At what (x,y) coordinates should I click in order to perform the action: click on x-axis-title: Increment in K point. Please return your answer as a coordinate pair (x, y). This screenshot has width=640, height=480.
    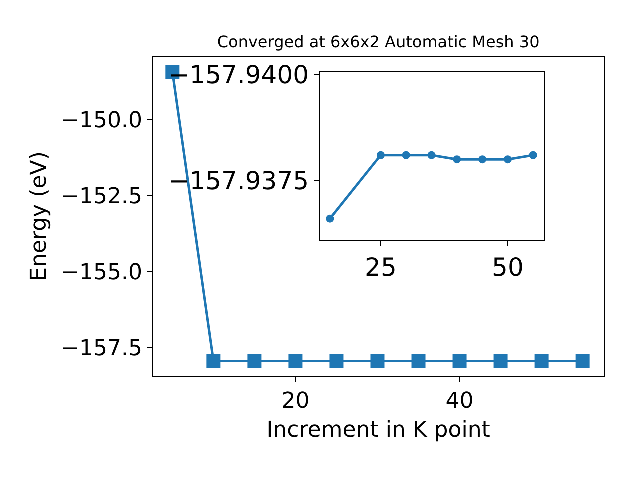
    Looking at the image, I should click on (378, 431).